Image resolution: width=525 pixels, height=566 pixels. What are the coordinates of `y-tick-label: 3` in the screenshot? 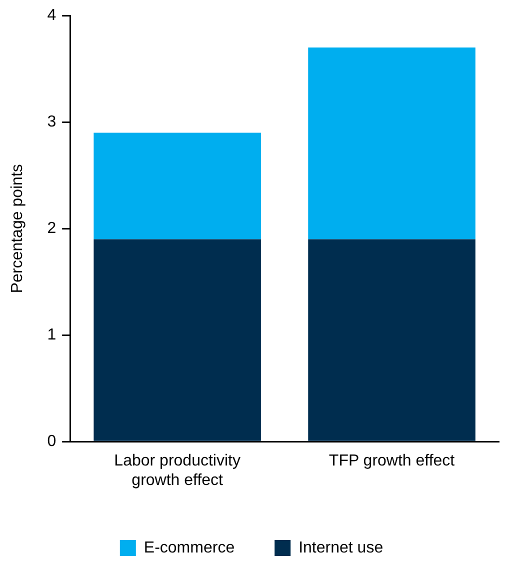 It's located at (51, 122).